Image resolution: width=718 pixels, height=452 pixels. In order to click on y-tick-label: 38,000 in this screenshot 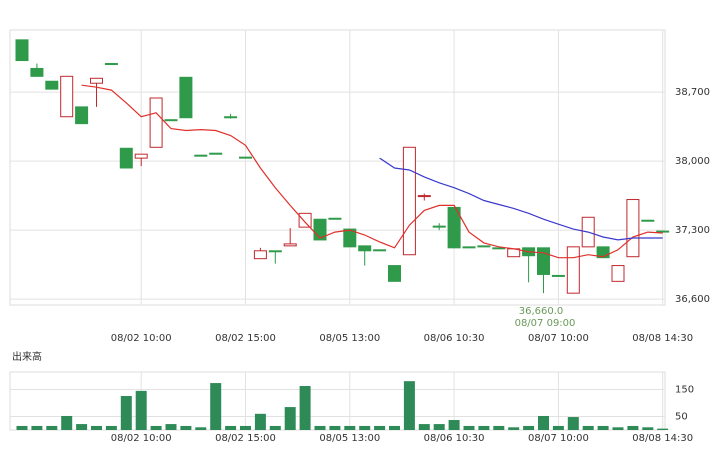, I will do `click(692, 161)`.